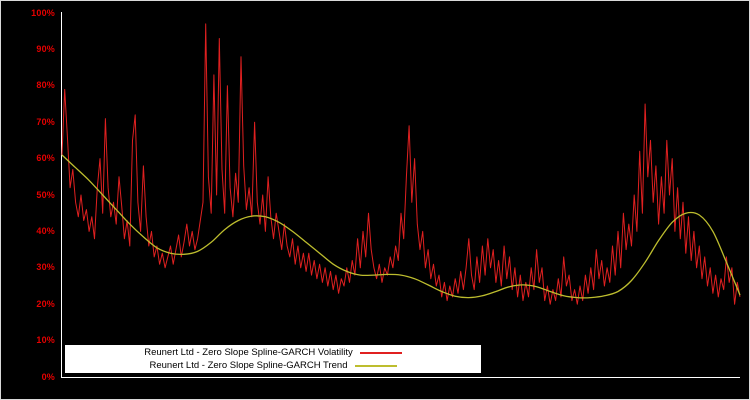 The width and height of the screenshot is (750, 400). I want to click on y-axis-label: 40%, so click(45, 230).